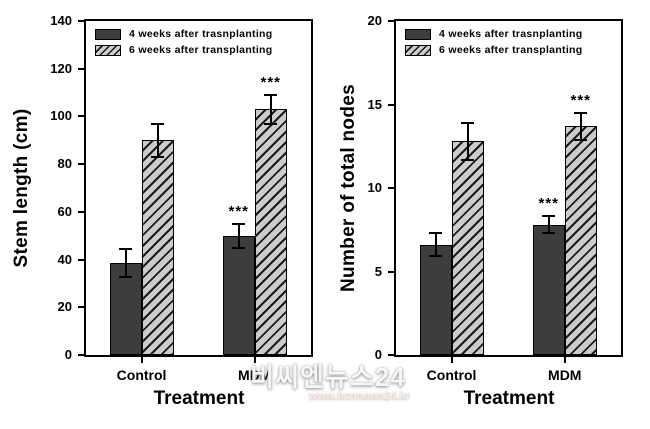 This screenshot has height=429, width=650. I want to click on y-axis-tick-label: 15, so click(374, 104).